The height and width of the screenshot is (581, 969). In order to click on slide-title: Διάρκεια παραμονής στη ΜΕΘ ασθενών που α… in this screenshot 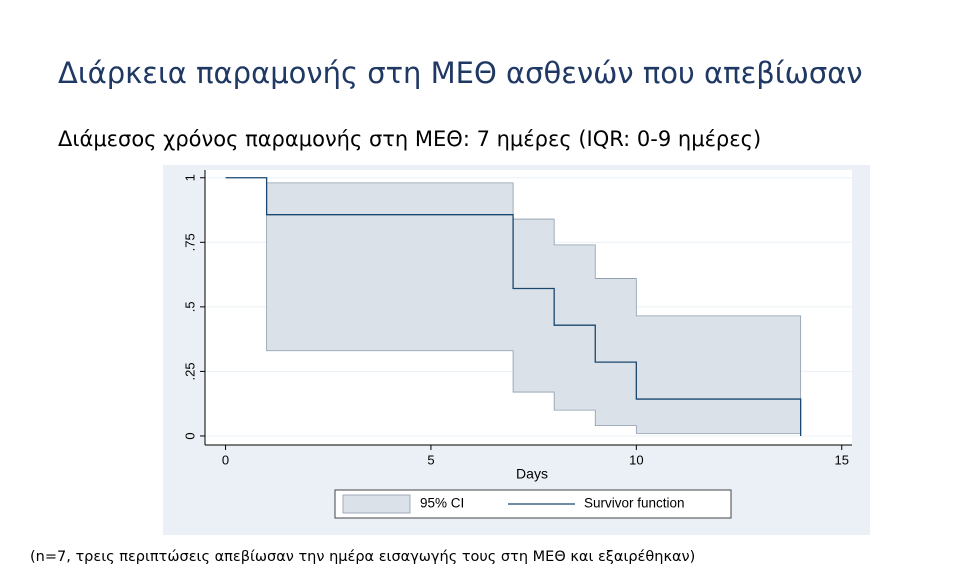, I will do `click(460, 73)`.